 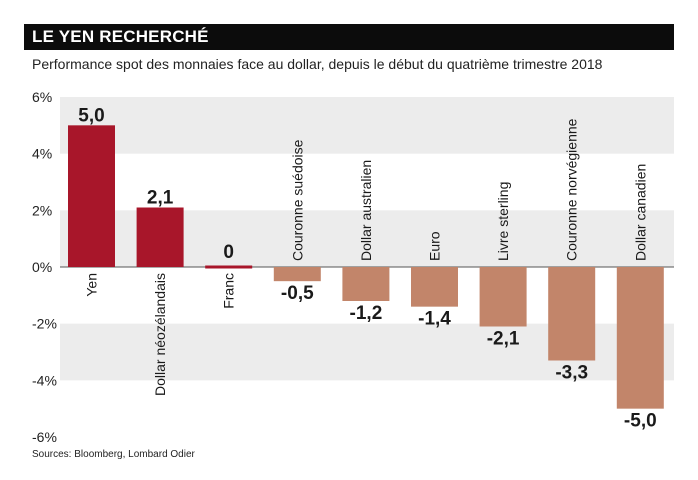 I want to click on data-label: -1,4, so click(x=434, y=319).